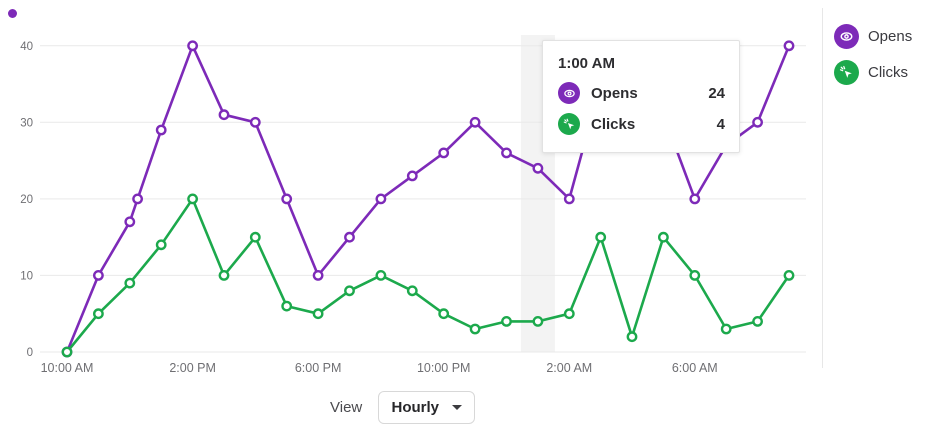 Image resolution: width=936 pixels, height=444 pixels. What do you see at coordinates (586, 63) in the screenshot?
I see `tooltip-title: 1:00 AM` at bounding box center [586, 63].